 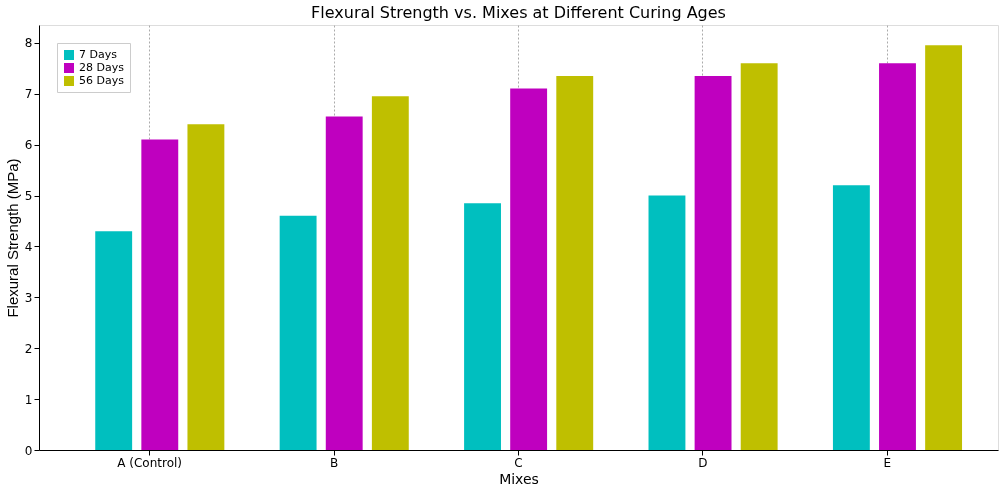 I want to click on x-tick-label: C, so click(x=518, y=462).